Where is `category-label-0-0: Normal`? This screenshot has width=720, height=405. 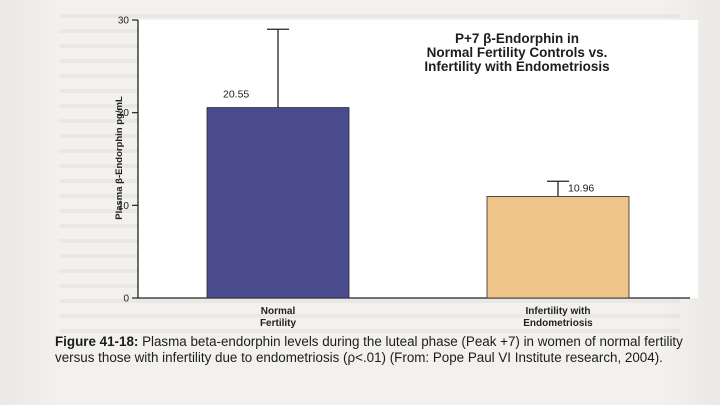 category-label-0-0: Normal is located at coordinates (278, 311).